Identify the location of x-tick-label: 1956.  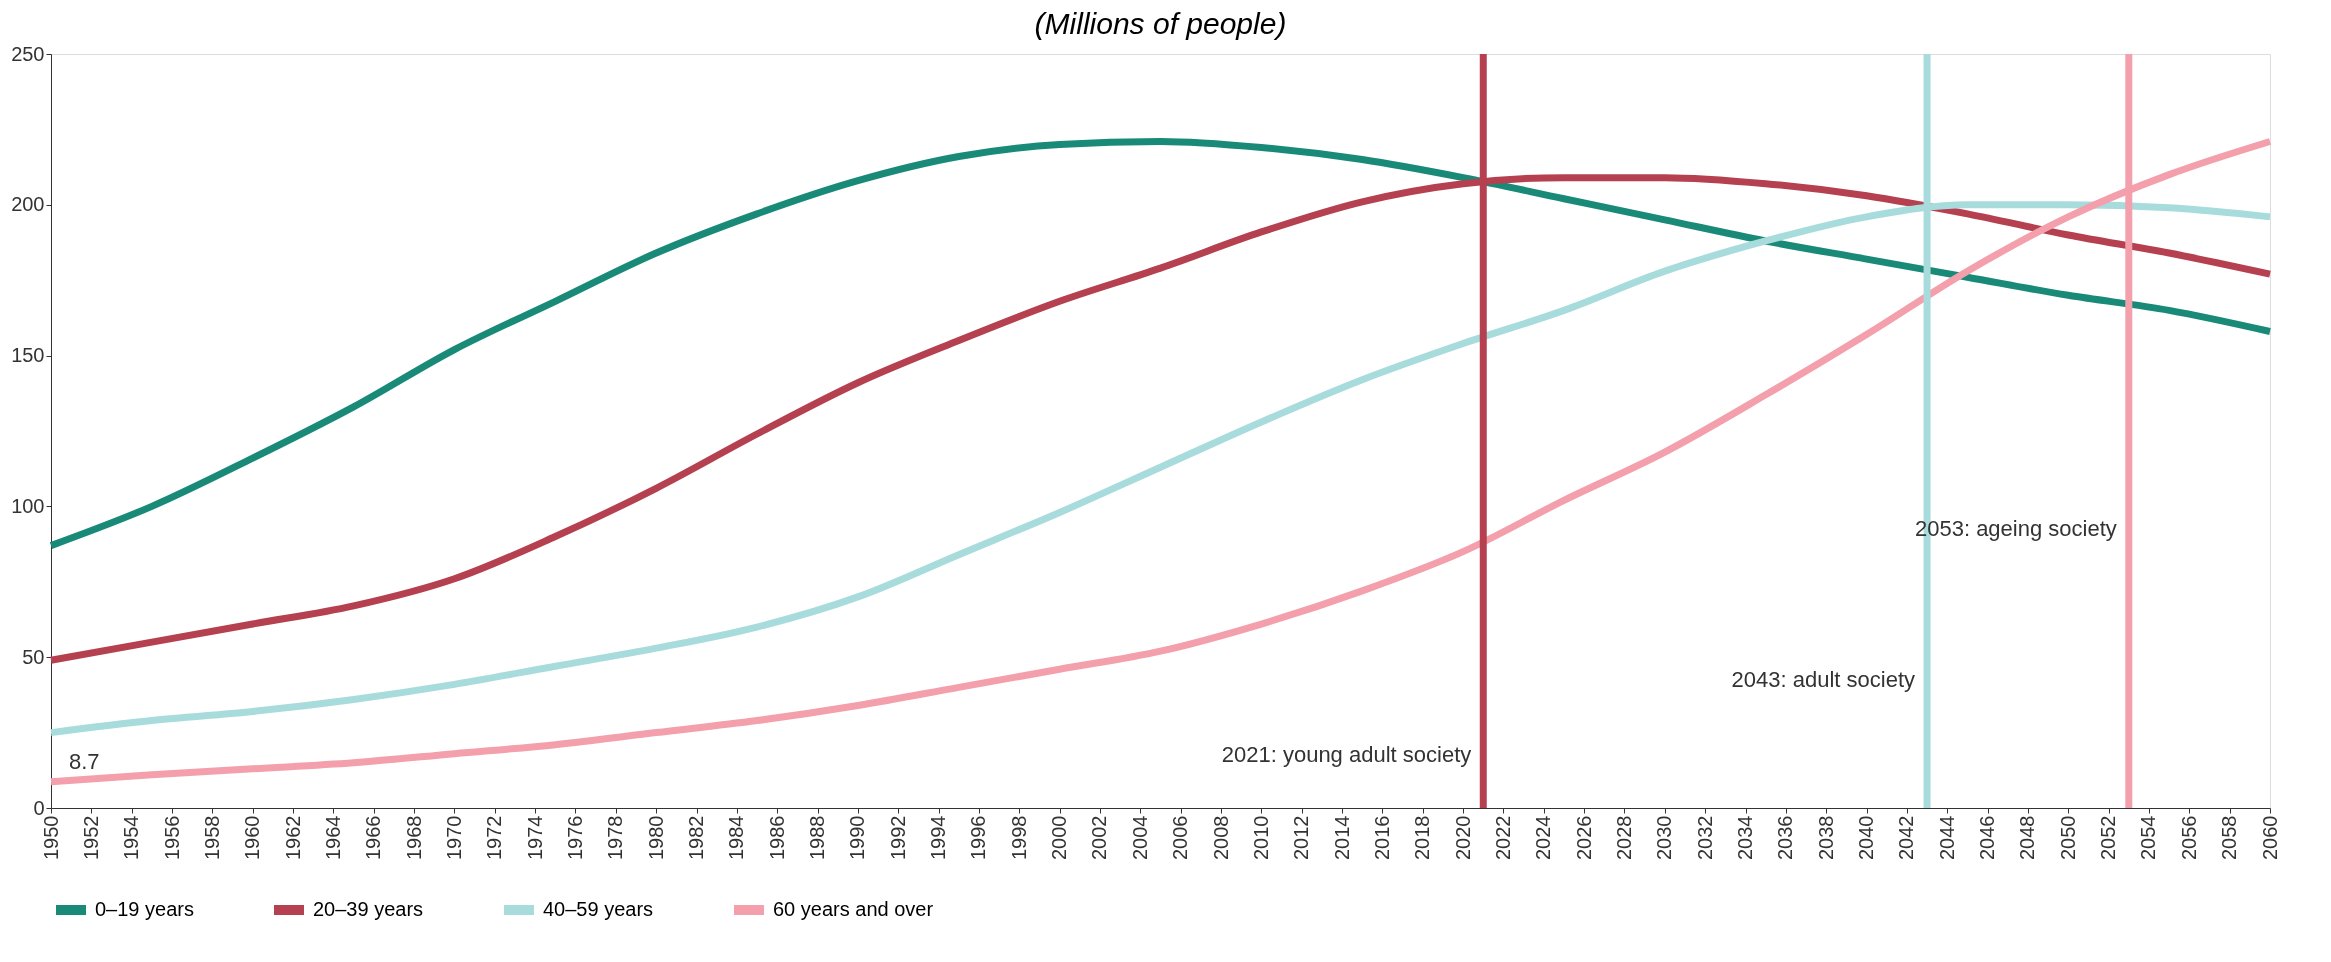
(171, 837).